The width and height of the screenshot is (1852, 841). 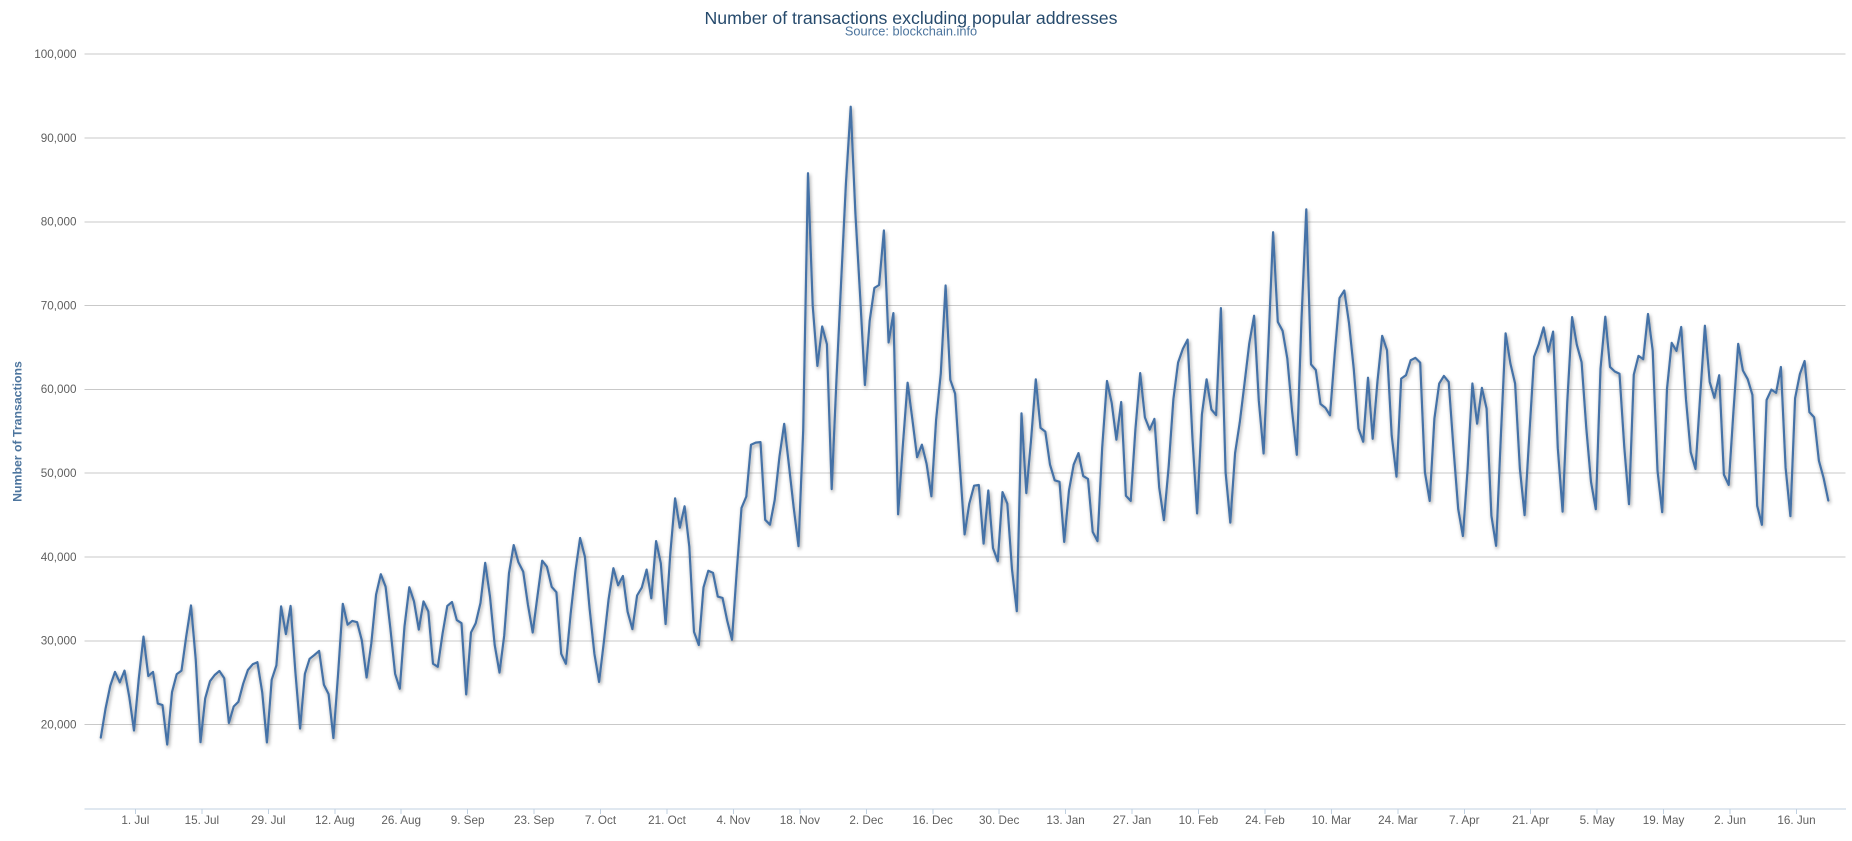 I want to click on svg-text: 16. Dec, so click(x=933, y=820).